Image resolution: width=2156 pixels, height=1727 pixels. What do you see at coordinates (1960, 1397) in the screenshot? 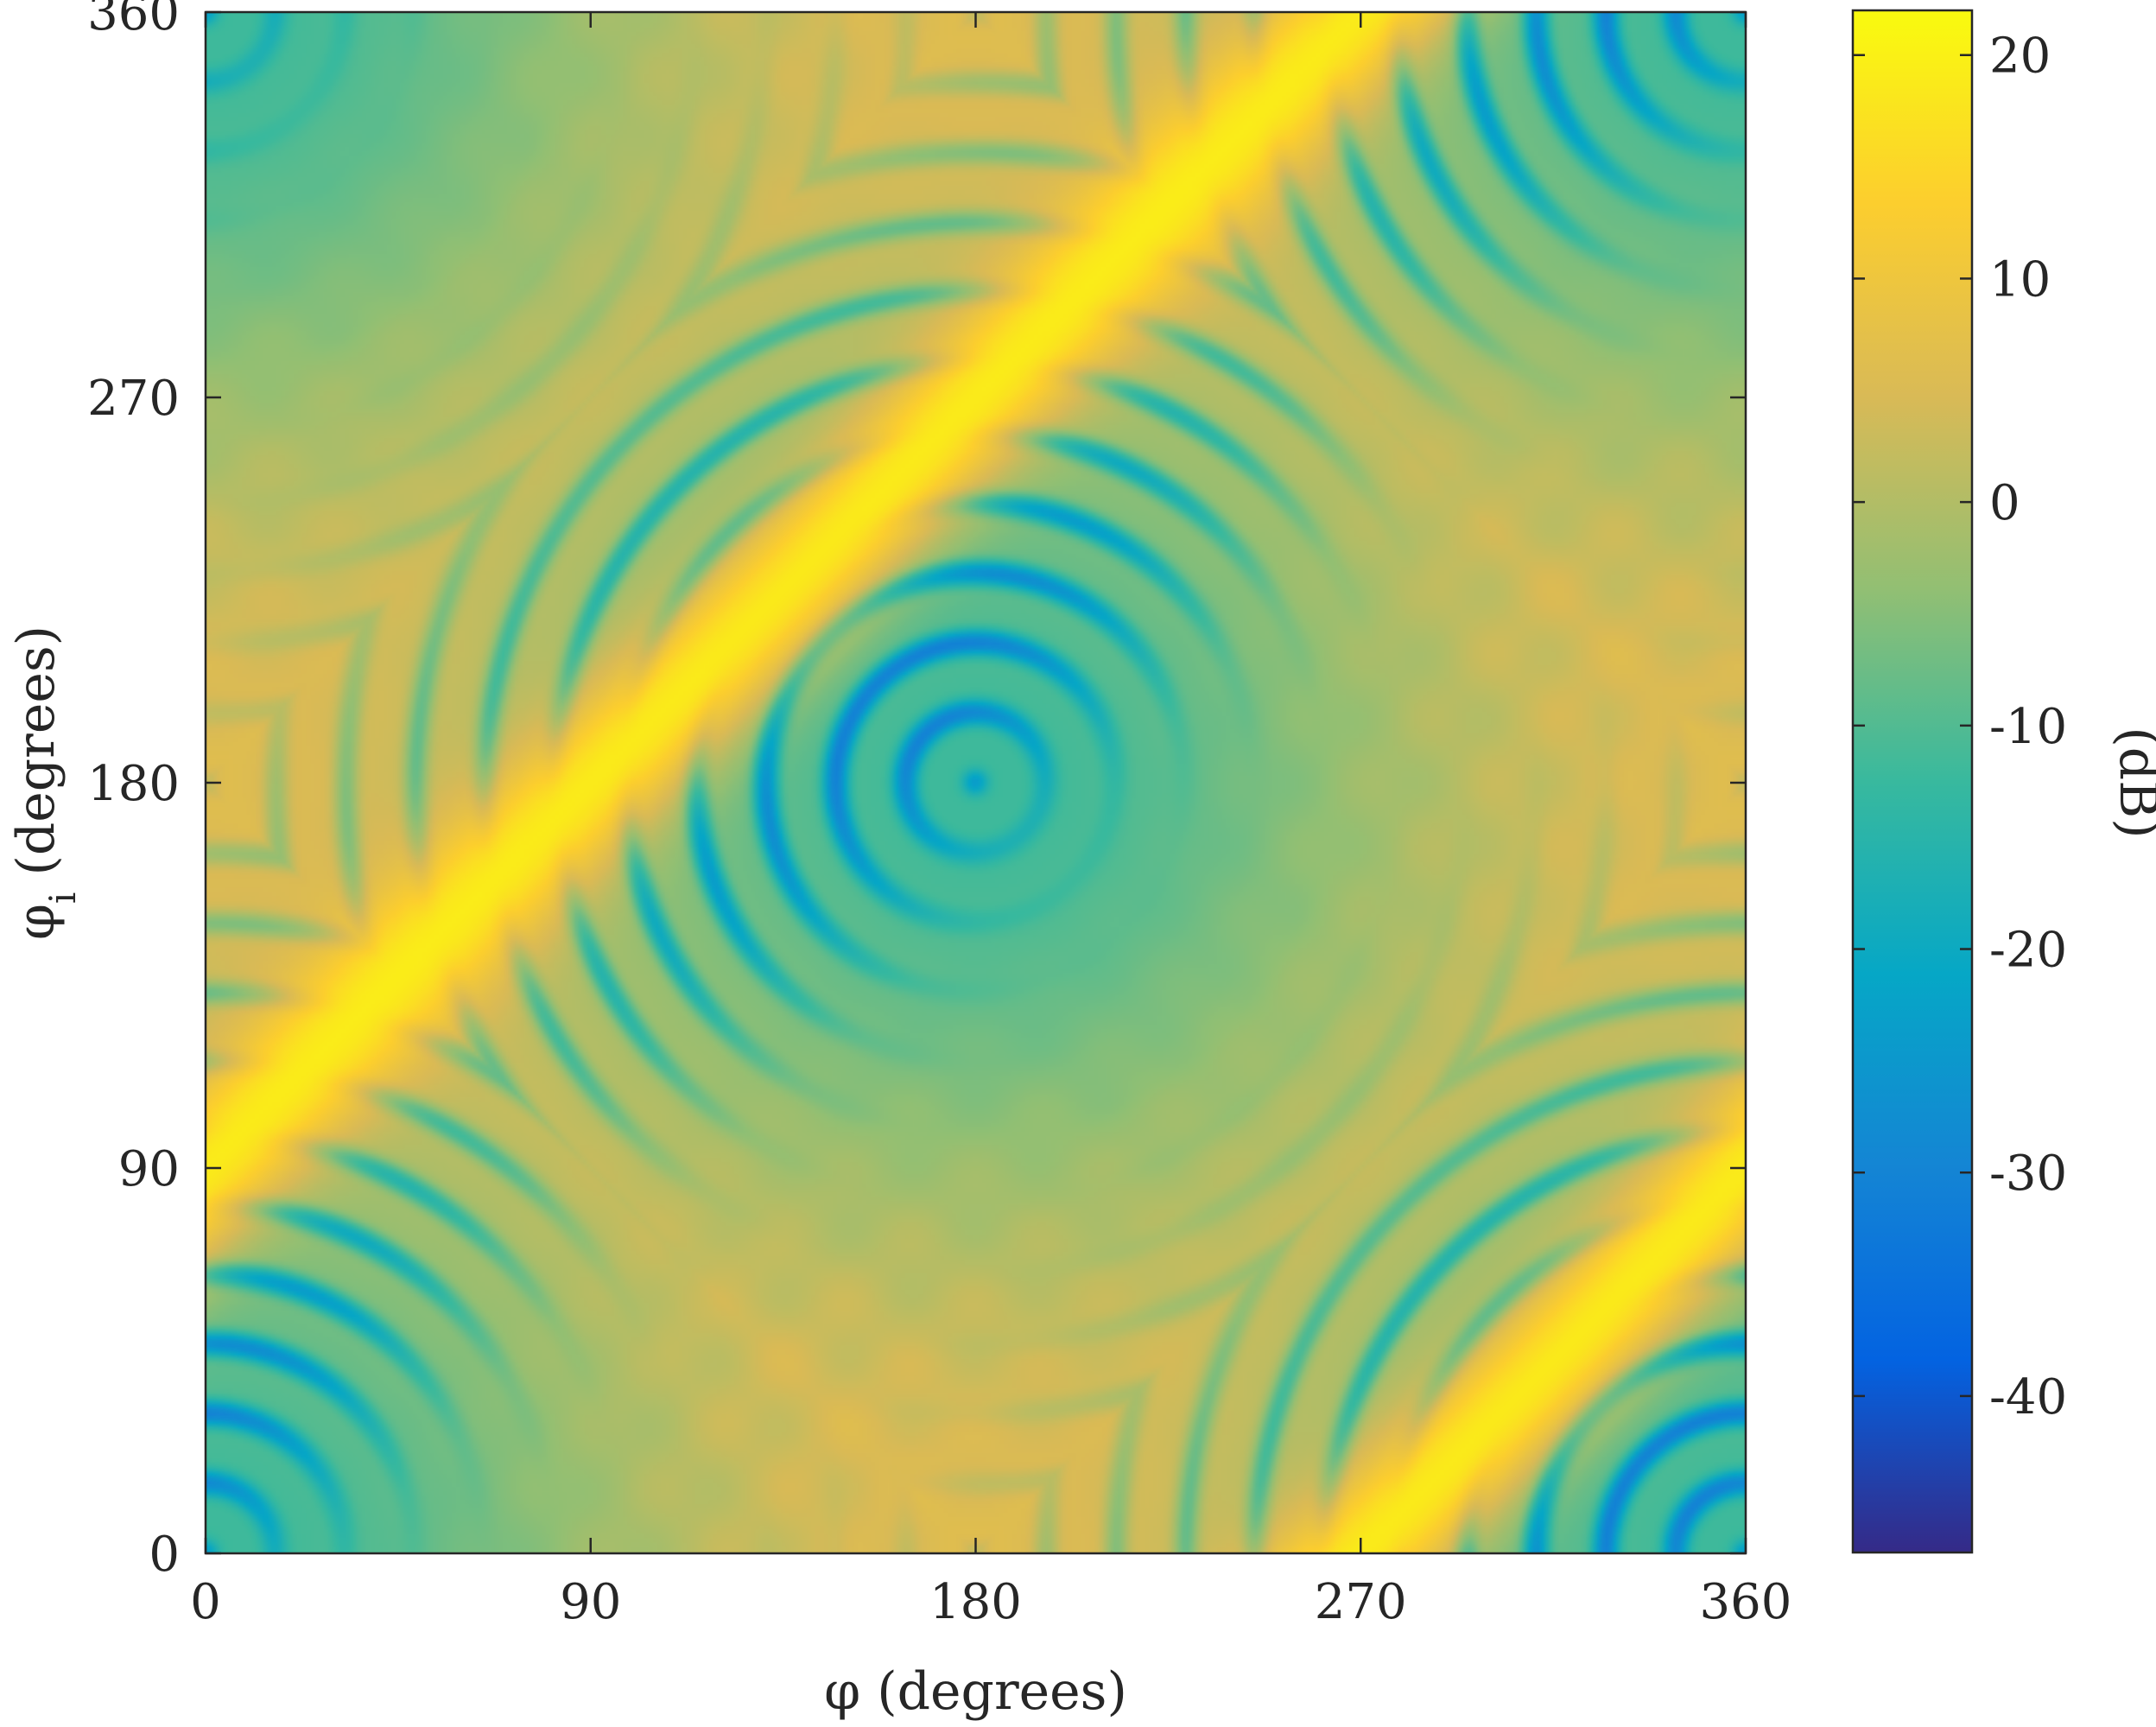
I see `colorbar-tick: -40` at bounding box center [1960, 1397].